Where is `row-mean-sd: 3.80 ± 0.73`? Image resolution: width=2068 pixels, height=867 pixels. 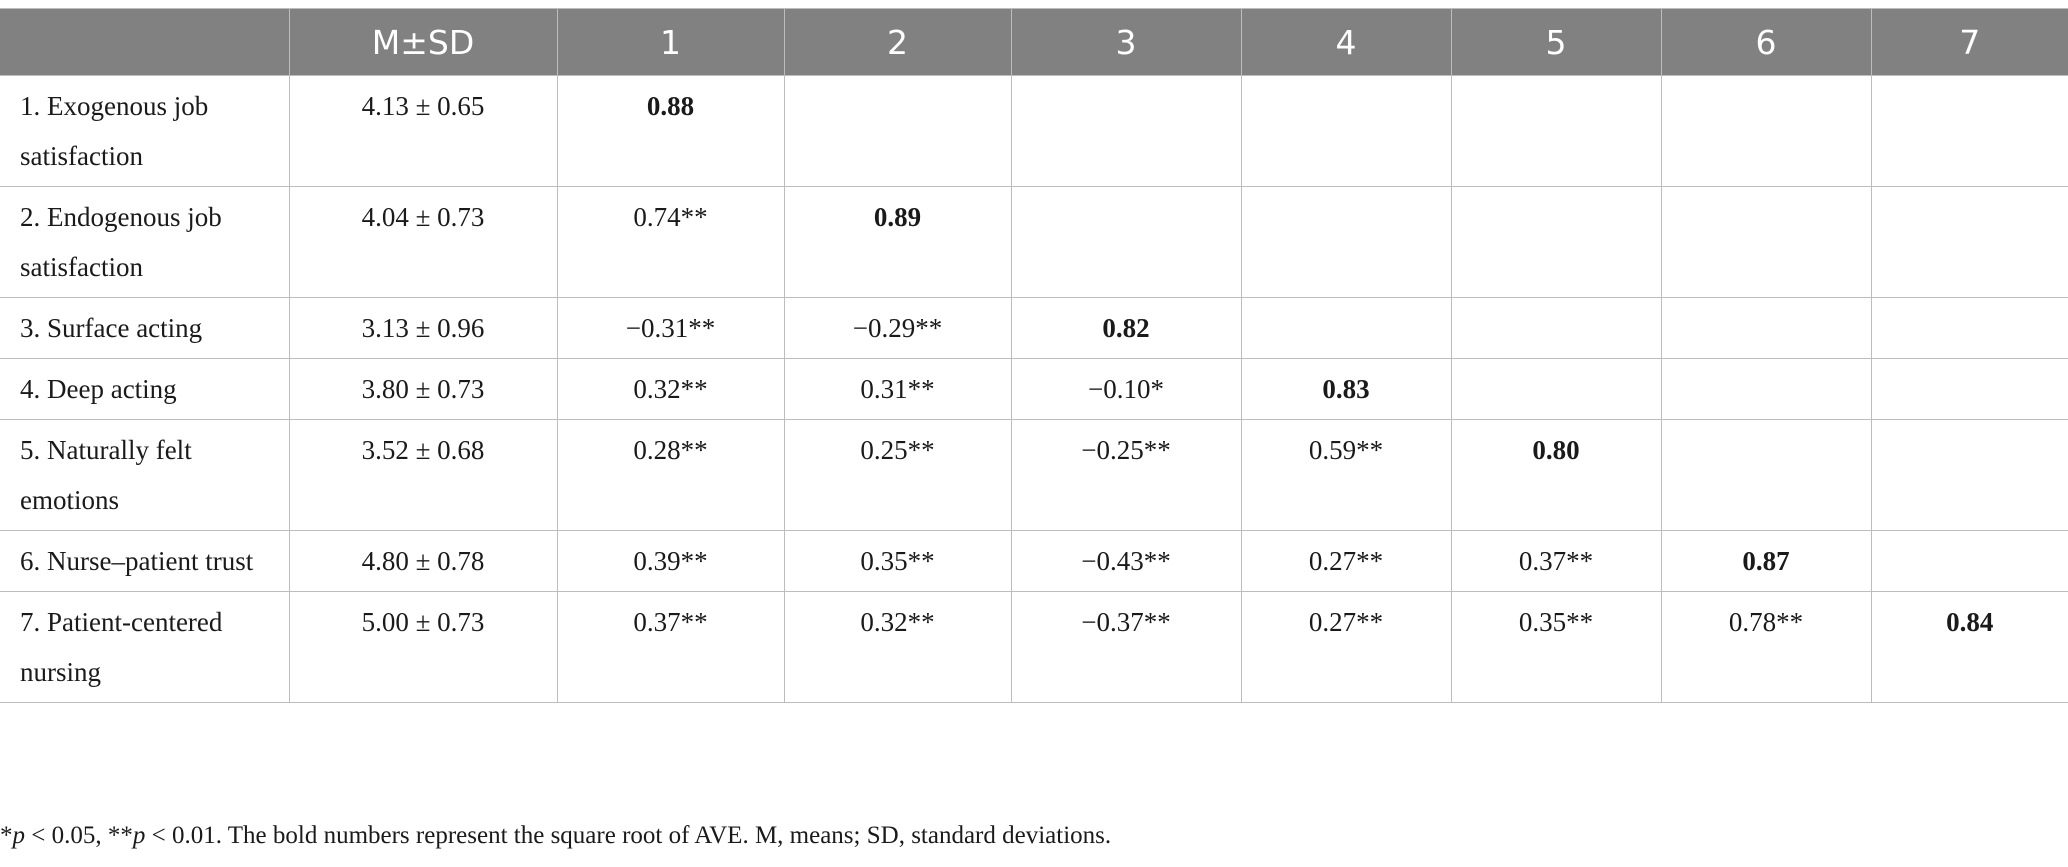 row-mean-sd: 3.80 ± 0.73 is located at coordinates (423, 389).